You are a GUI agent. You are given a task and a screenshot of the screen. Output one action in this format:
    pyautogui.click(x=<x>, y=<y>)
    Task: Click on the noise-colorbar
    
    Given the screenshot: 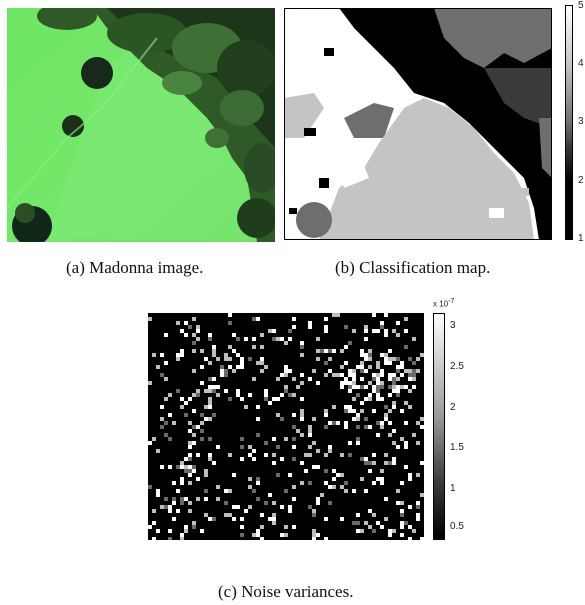 What is the action you would take?
    pyautogui.click(x=439, y=426)
    